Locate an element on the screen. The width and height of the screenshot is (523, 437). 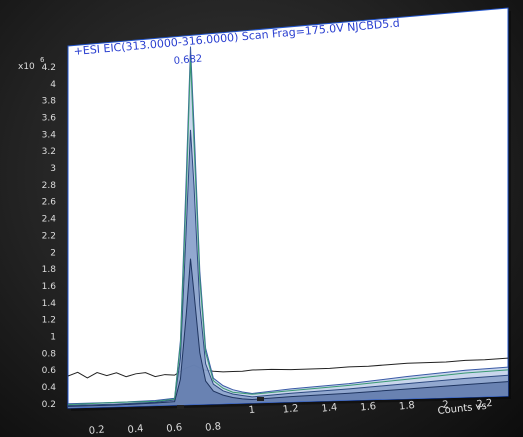
y-multiplier: x10 6 is located at coordinates (31, 64).